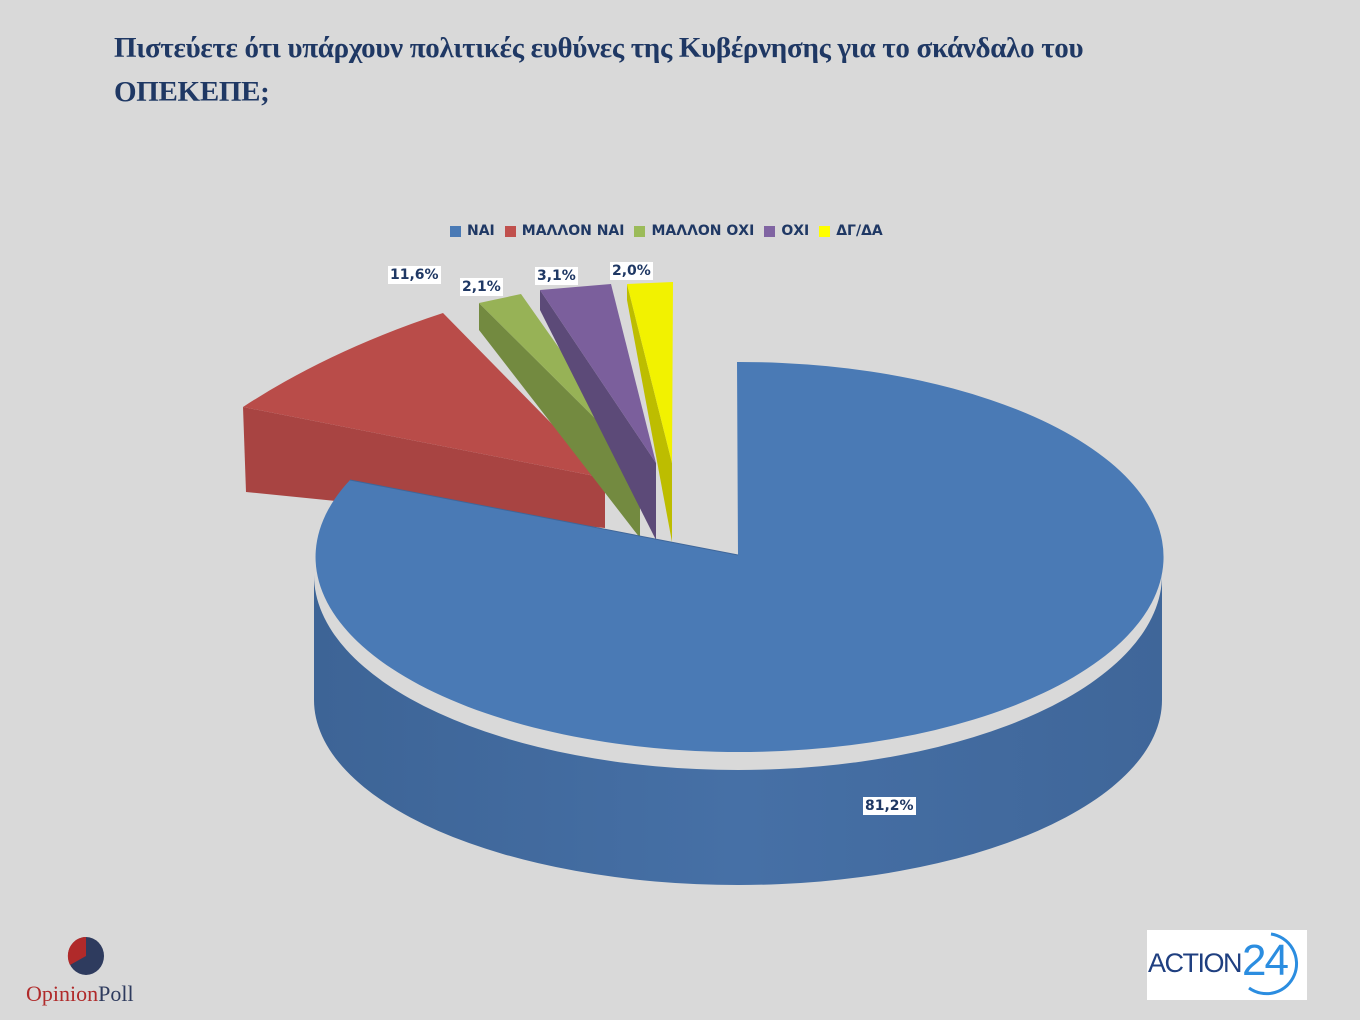  What do you see at coordinates (1265, 960) in the screenshot?
I see `logo-action-number: 24` at bounding box center [1265, 960].